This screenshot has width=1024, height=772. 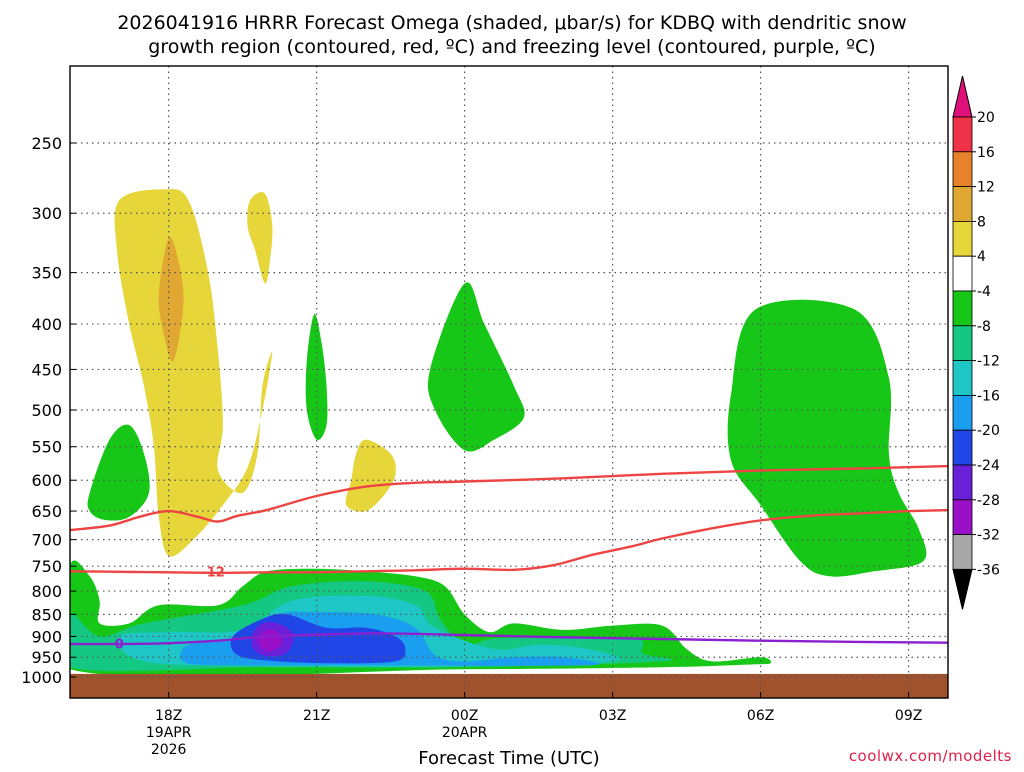 What do you see at coordinates (168, 716) in the screenshot?
I see `xtick-label-18Z: 18Z` at bounding box center [168, 716].